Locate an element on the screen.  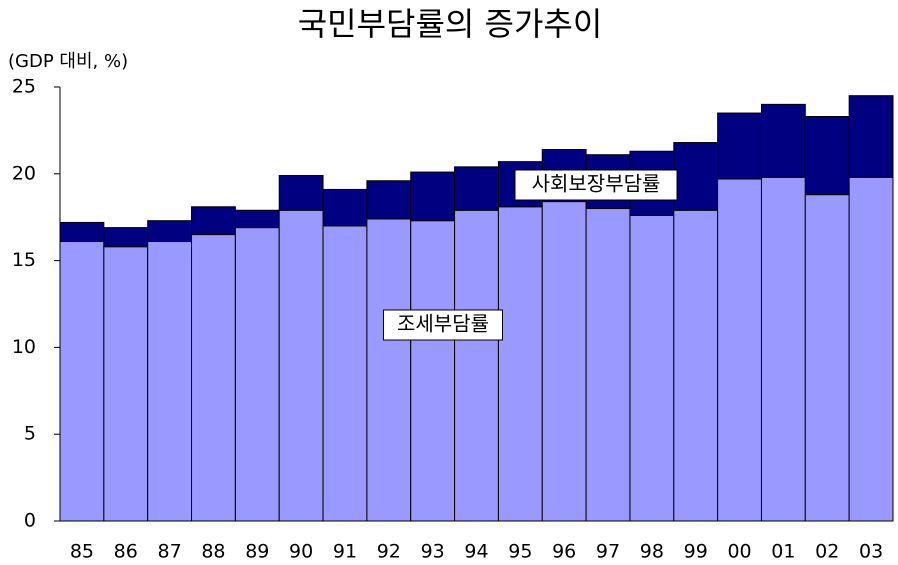
x-tick-label: 97 is located at coordinates (608, 552).